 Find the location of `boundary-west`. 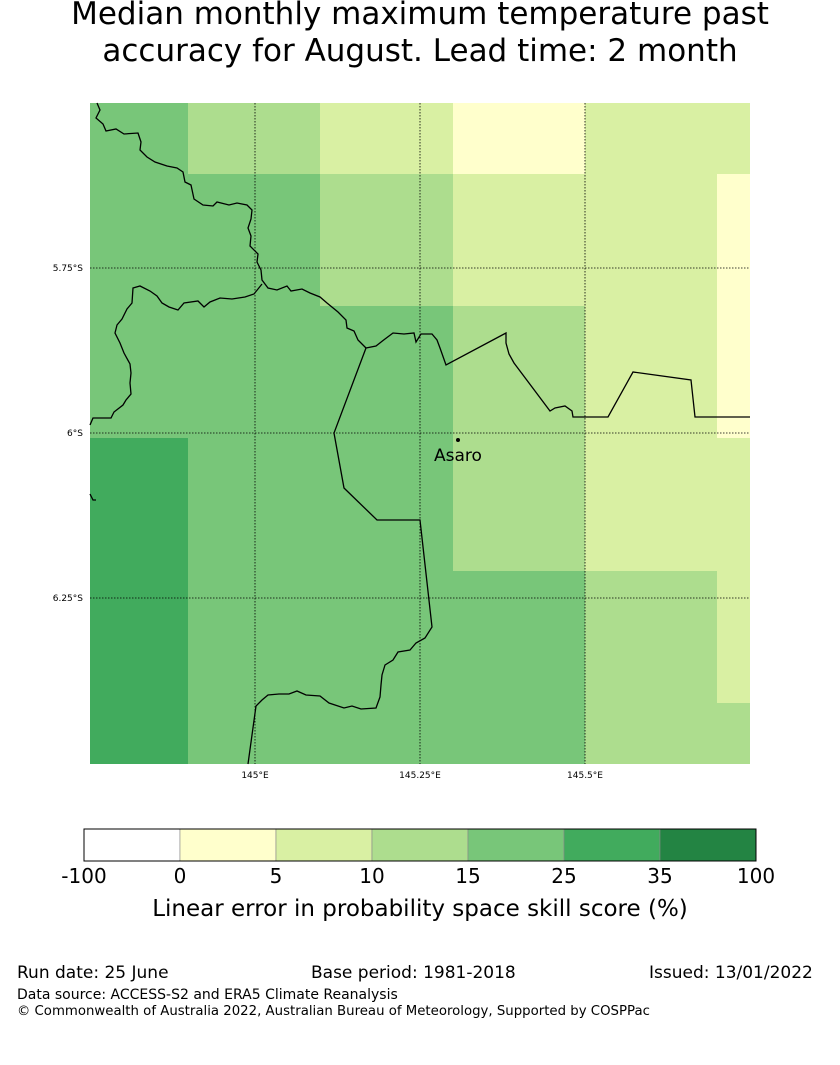

boundary-west is located at coordinates (176, 354).